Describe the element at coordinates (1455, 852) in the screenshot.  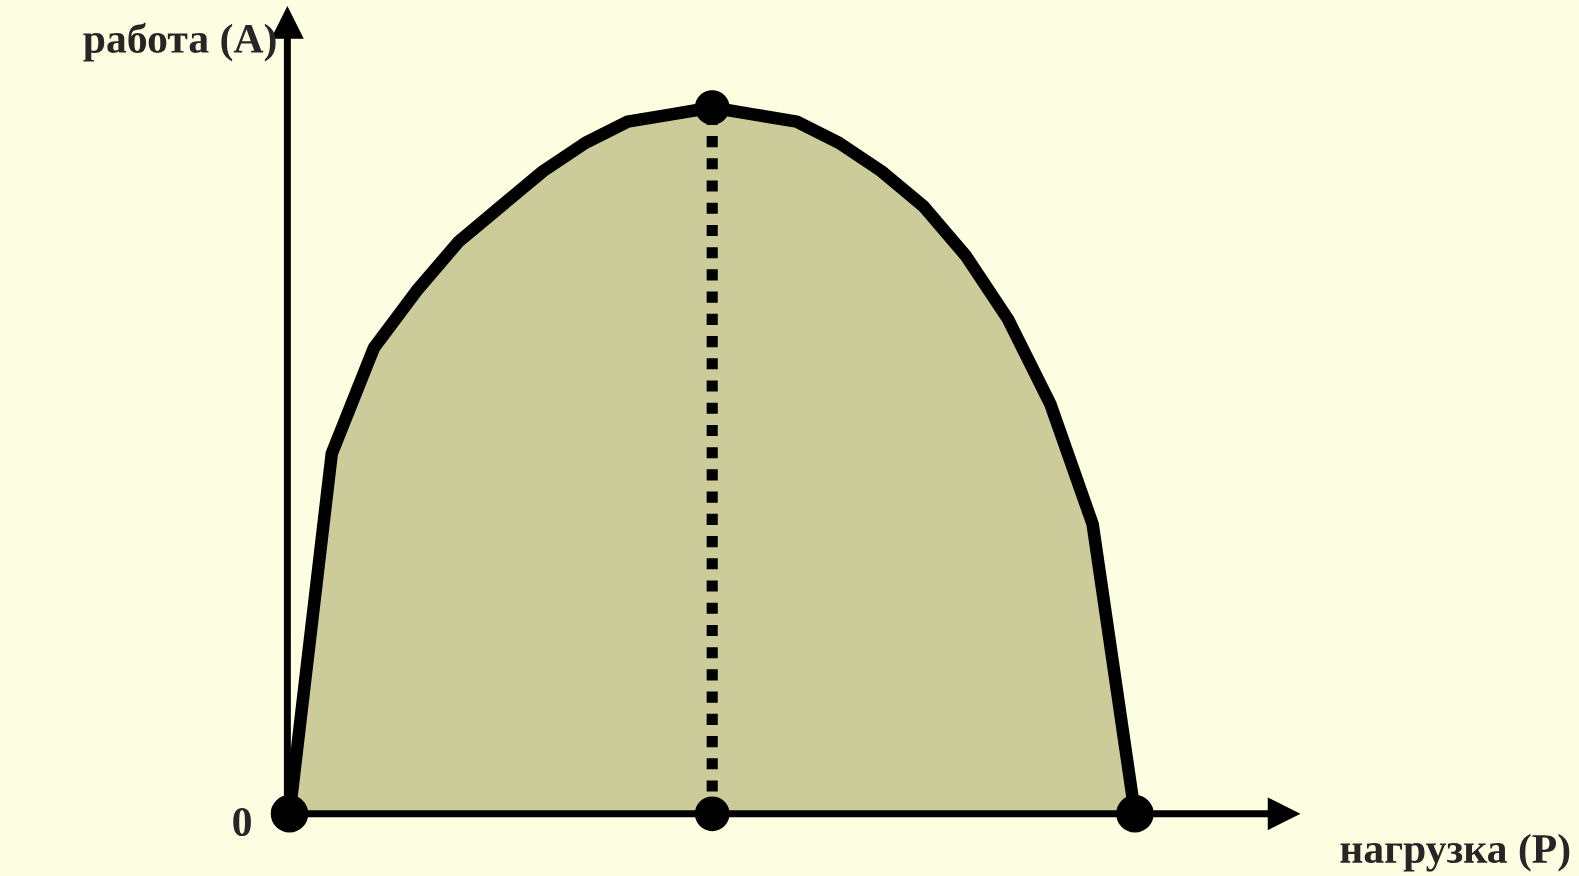
I see `x-axis-title: нагрузка (P)` at that location.